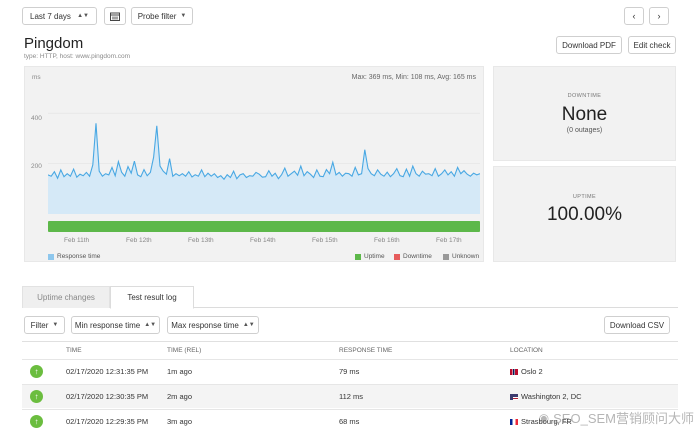 The image size is (700, 438). Describe the element at coordinates (514, 397) in the screenshot. I see `flag-usa-icon` at that location.